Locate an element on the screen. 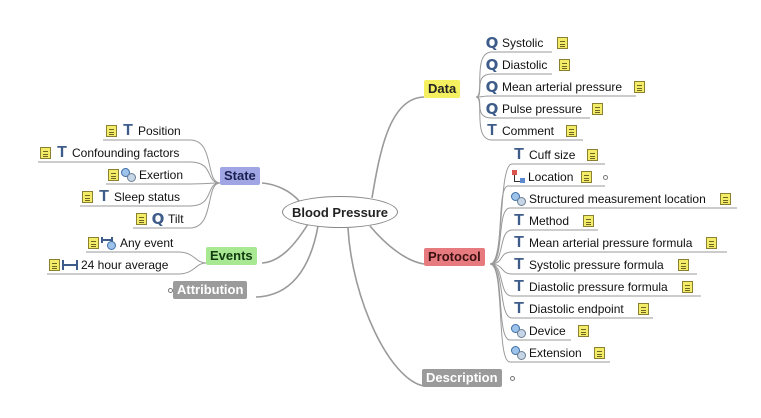  leaf-label: Location is located at coordinates (551, 177).